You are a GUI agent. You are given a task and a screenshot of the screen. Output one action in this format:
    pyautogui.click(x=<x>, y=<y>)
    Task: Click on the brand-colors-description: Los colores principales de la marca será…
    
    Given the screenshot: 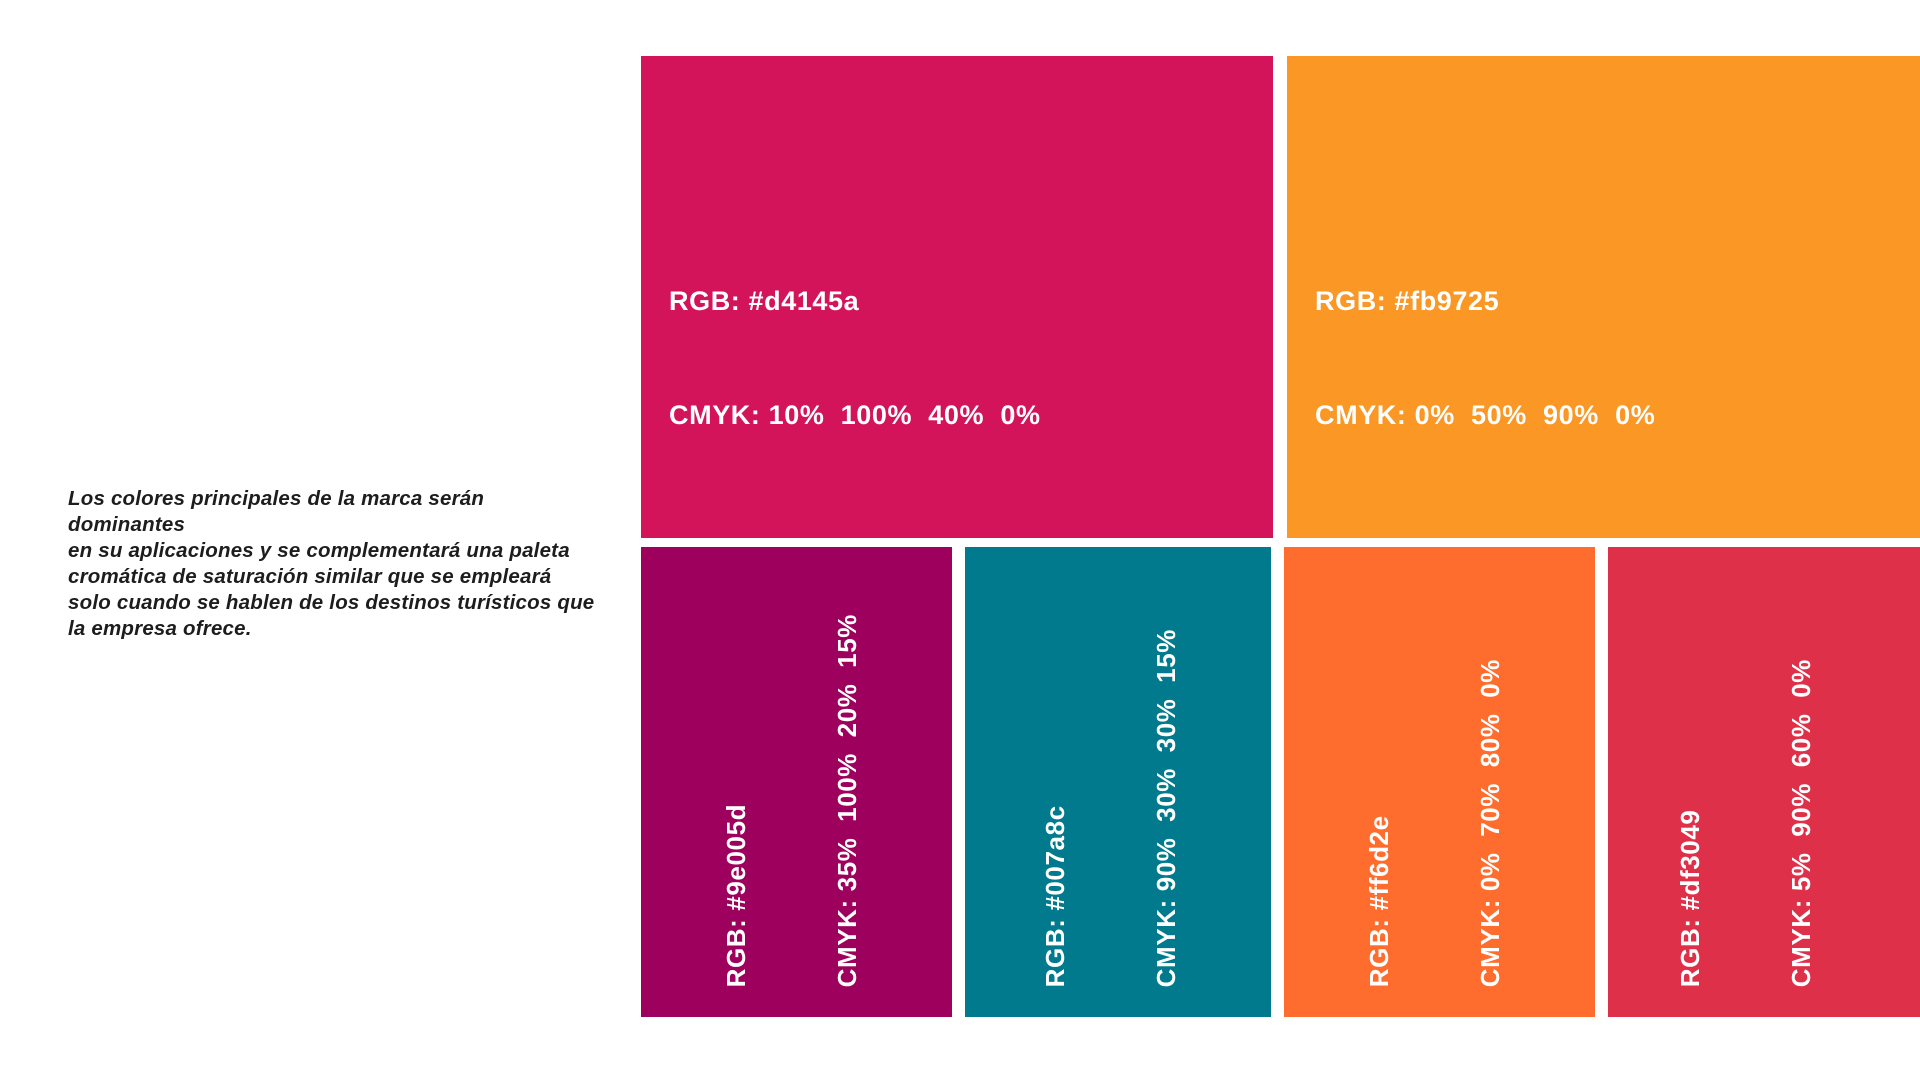 What is the action you would take?
    pyautogui.click(x=333, y=564)
    